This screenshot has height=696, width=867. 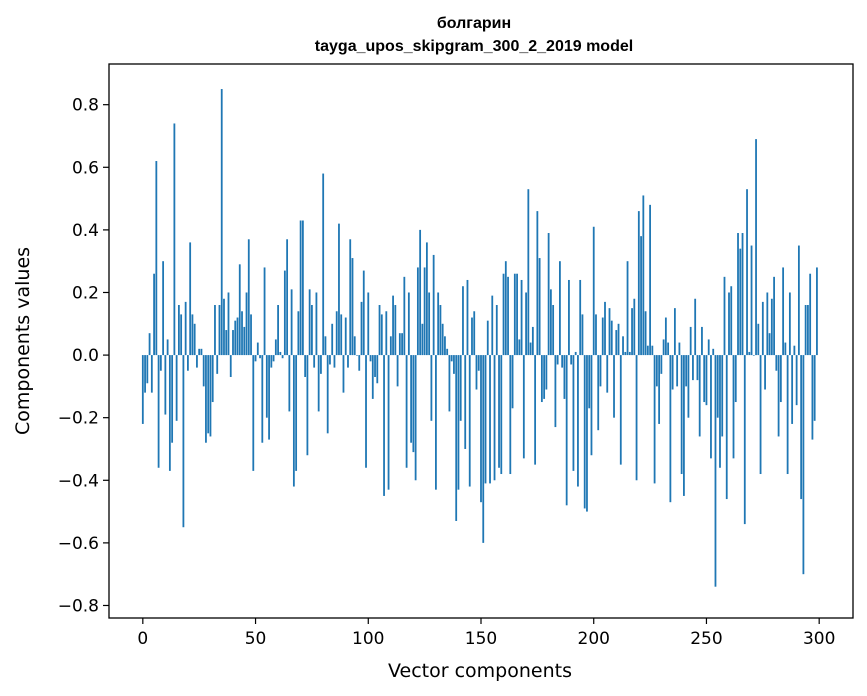 I want to click on x-tick-label: 50, so click(x=256, y=639).